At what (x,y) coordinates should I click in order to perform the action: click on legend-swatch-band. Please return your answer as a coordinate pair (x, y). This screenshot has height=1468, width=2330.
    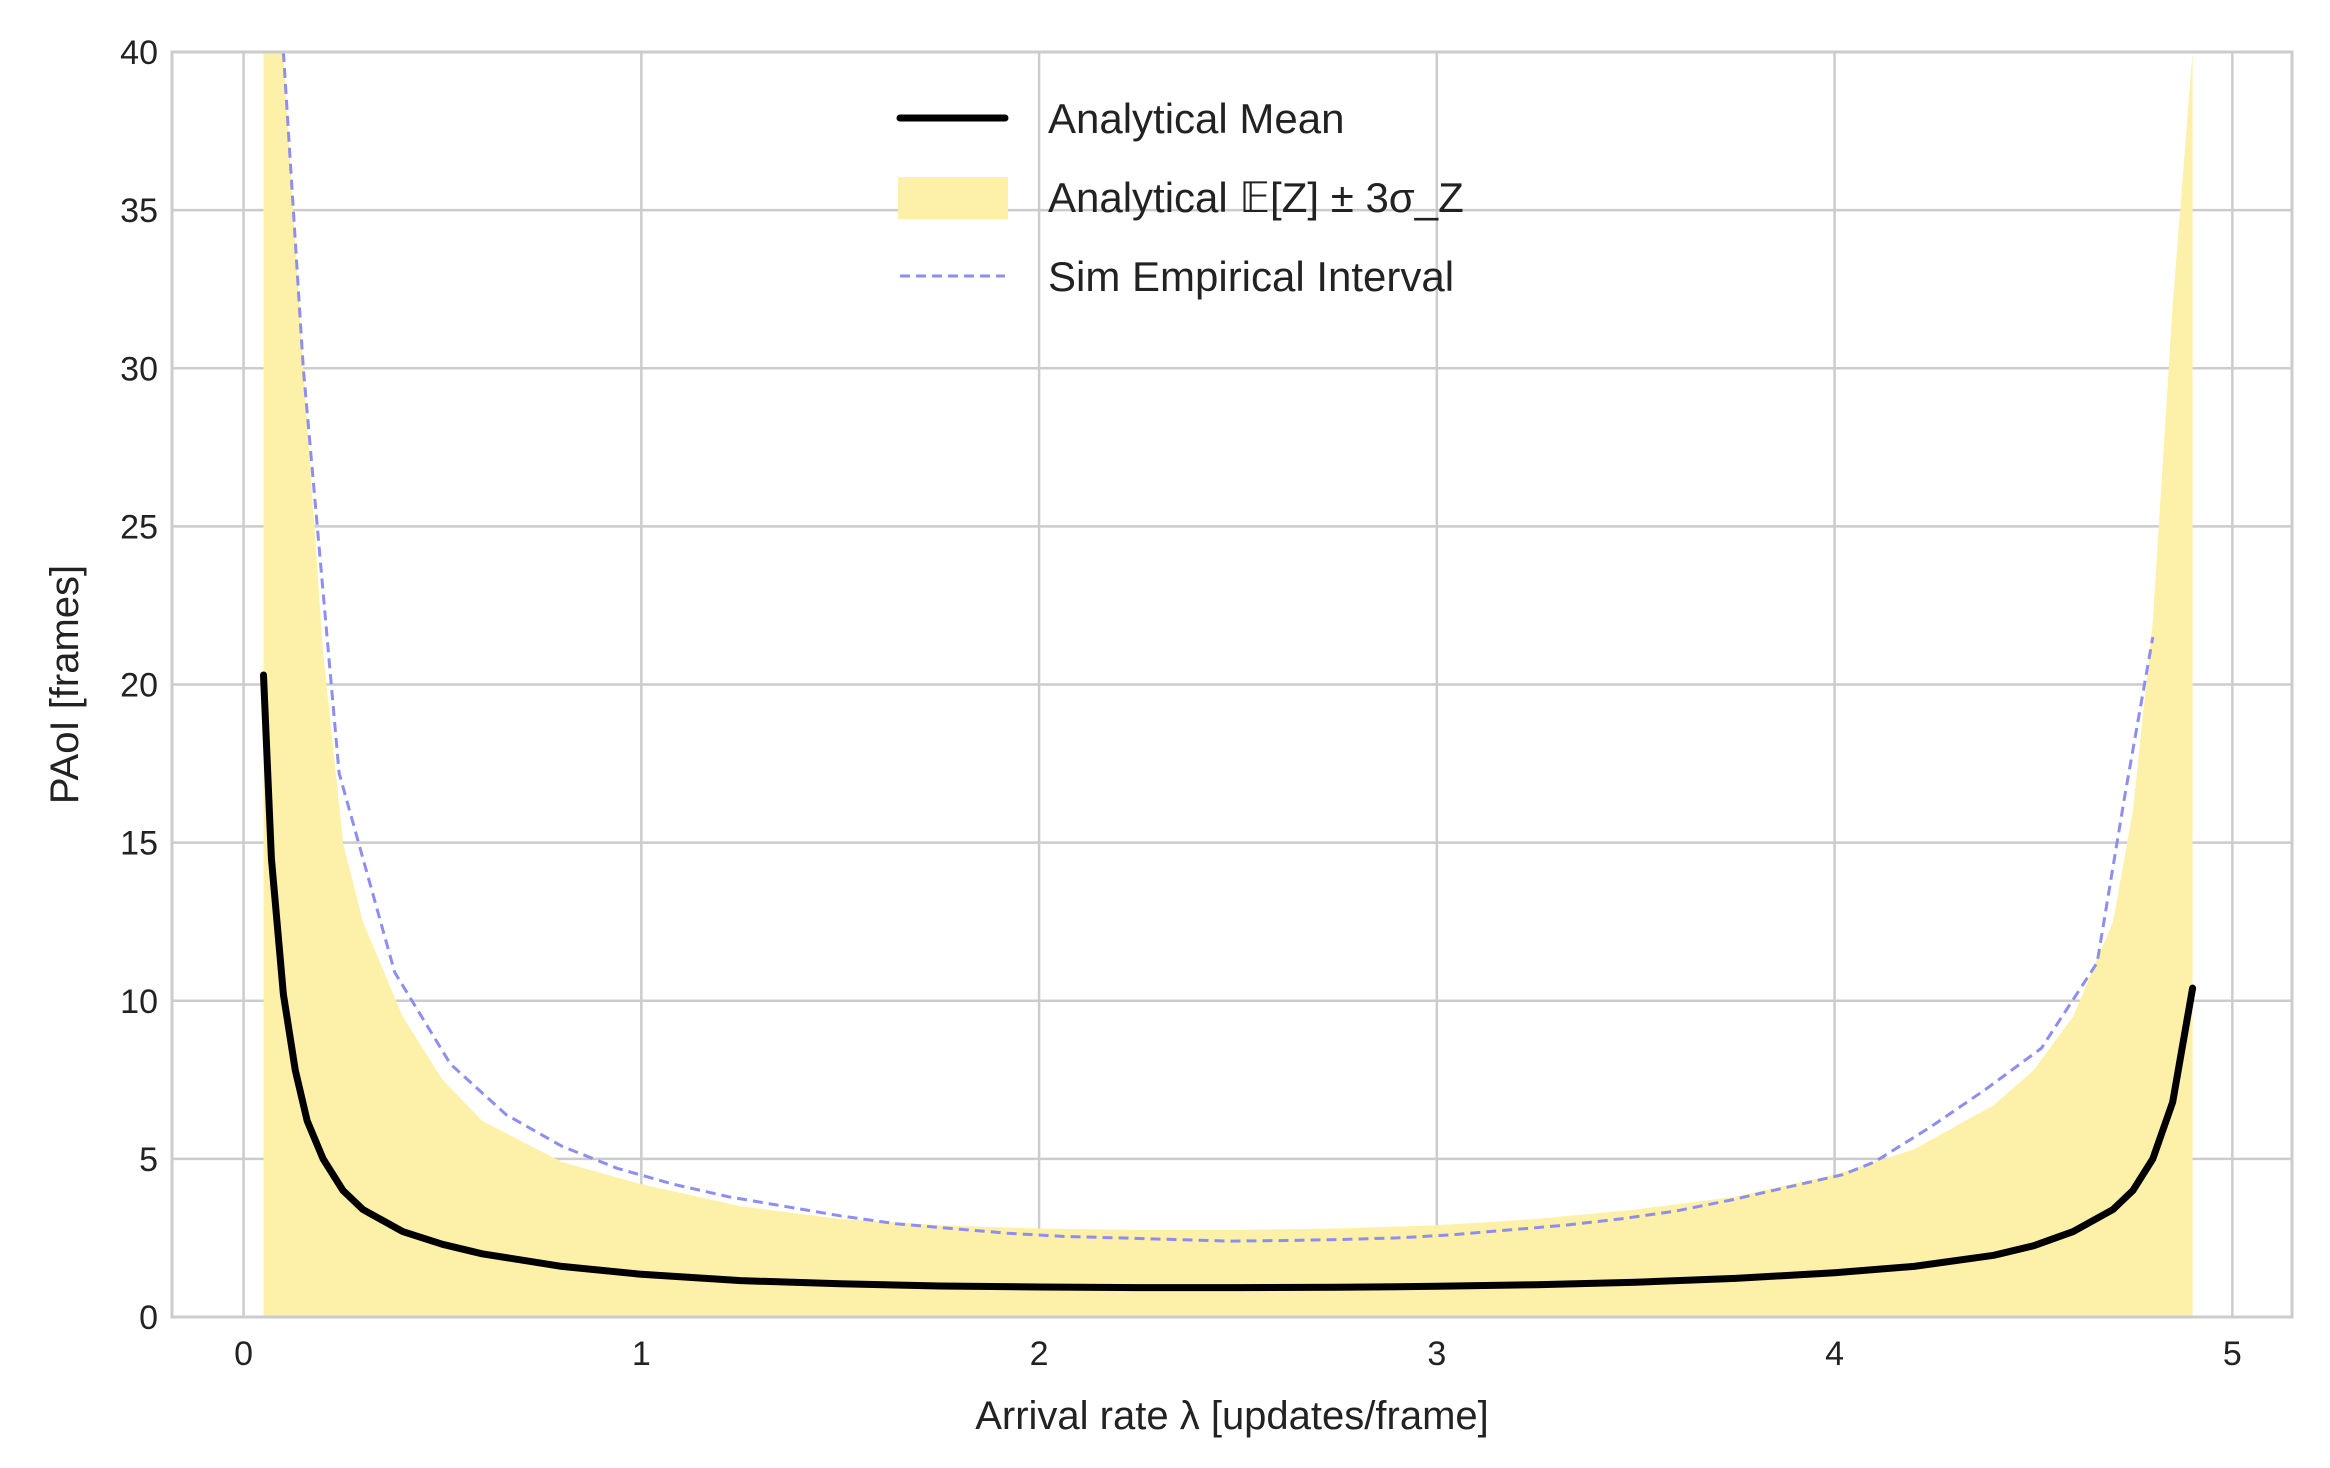
    Looking at the image, I should click on (953, 198).